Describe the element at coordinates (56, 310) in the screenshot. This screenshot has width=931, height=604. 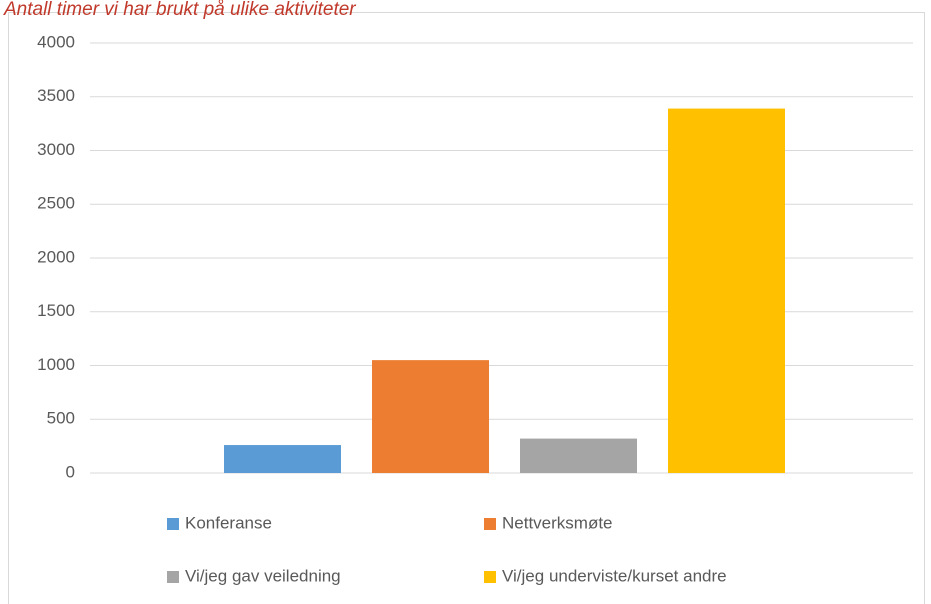
I see `y-tick-label: 1500` at that location.